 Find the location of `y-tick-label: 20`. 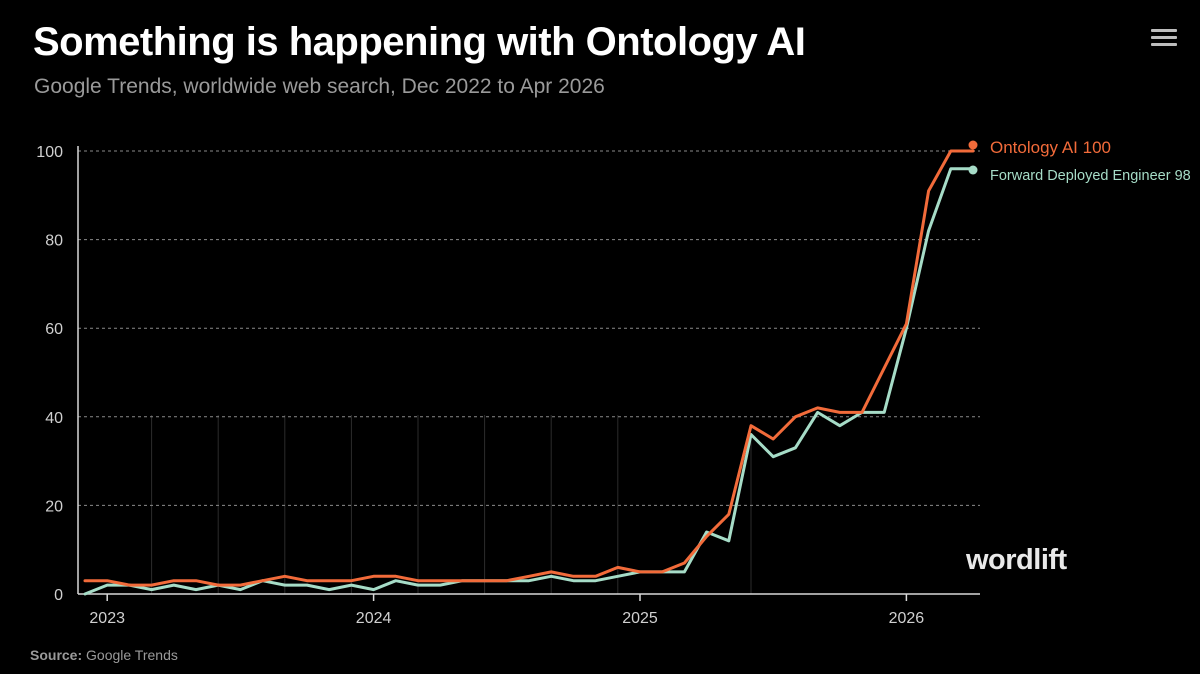

y-tick-label: 20 is located at coordinates (54, 506).